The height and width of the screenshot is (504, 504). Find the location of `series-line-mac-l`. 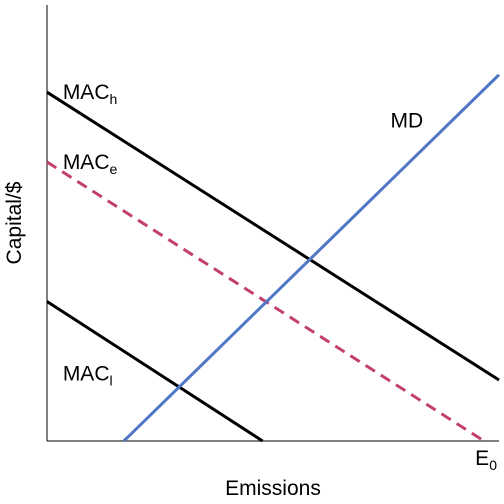

series-line-mac-l is located at coordinates (155, 371).